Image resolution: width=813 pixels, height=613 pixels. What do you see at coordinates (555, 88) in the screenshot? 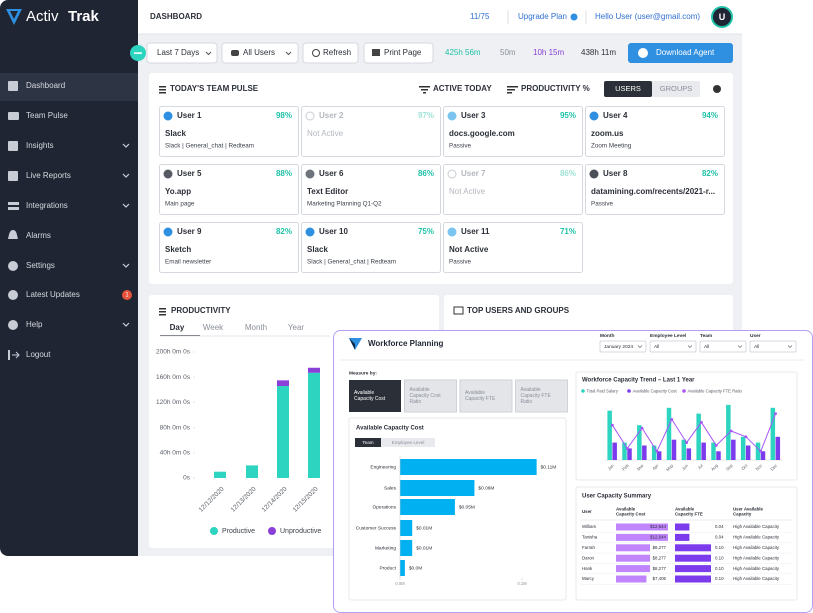
I see `sort-label: PRODUCTIVITY %` at bounding box center [555, 88].